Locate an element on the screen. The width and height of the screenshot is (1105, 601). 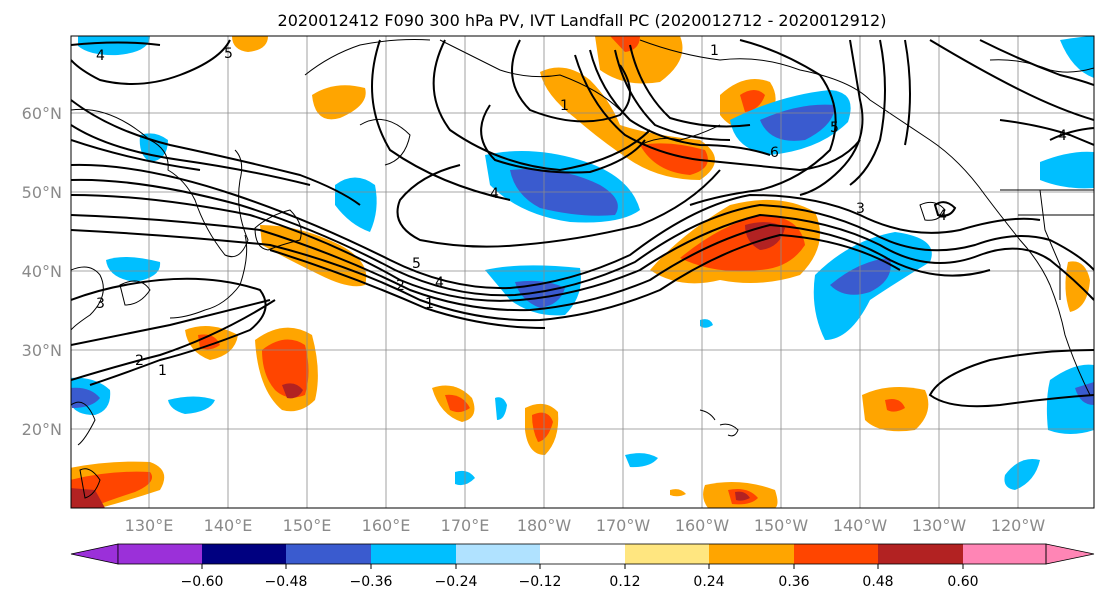
latitude-labels: 60°N 50°N 40°N 30°N 20°N is located at coordinates (42, 271).